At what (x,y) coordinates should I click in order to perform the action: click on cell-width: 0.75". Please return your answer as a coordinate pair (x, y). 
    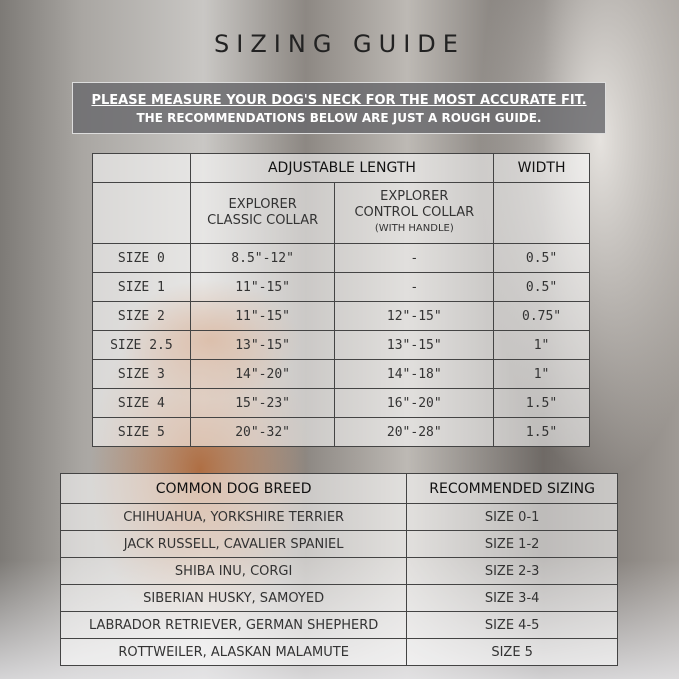
    Looking at the image, I should click on (541, 316).